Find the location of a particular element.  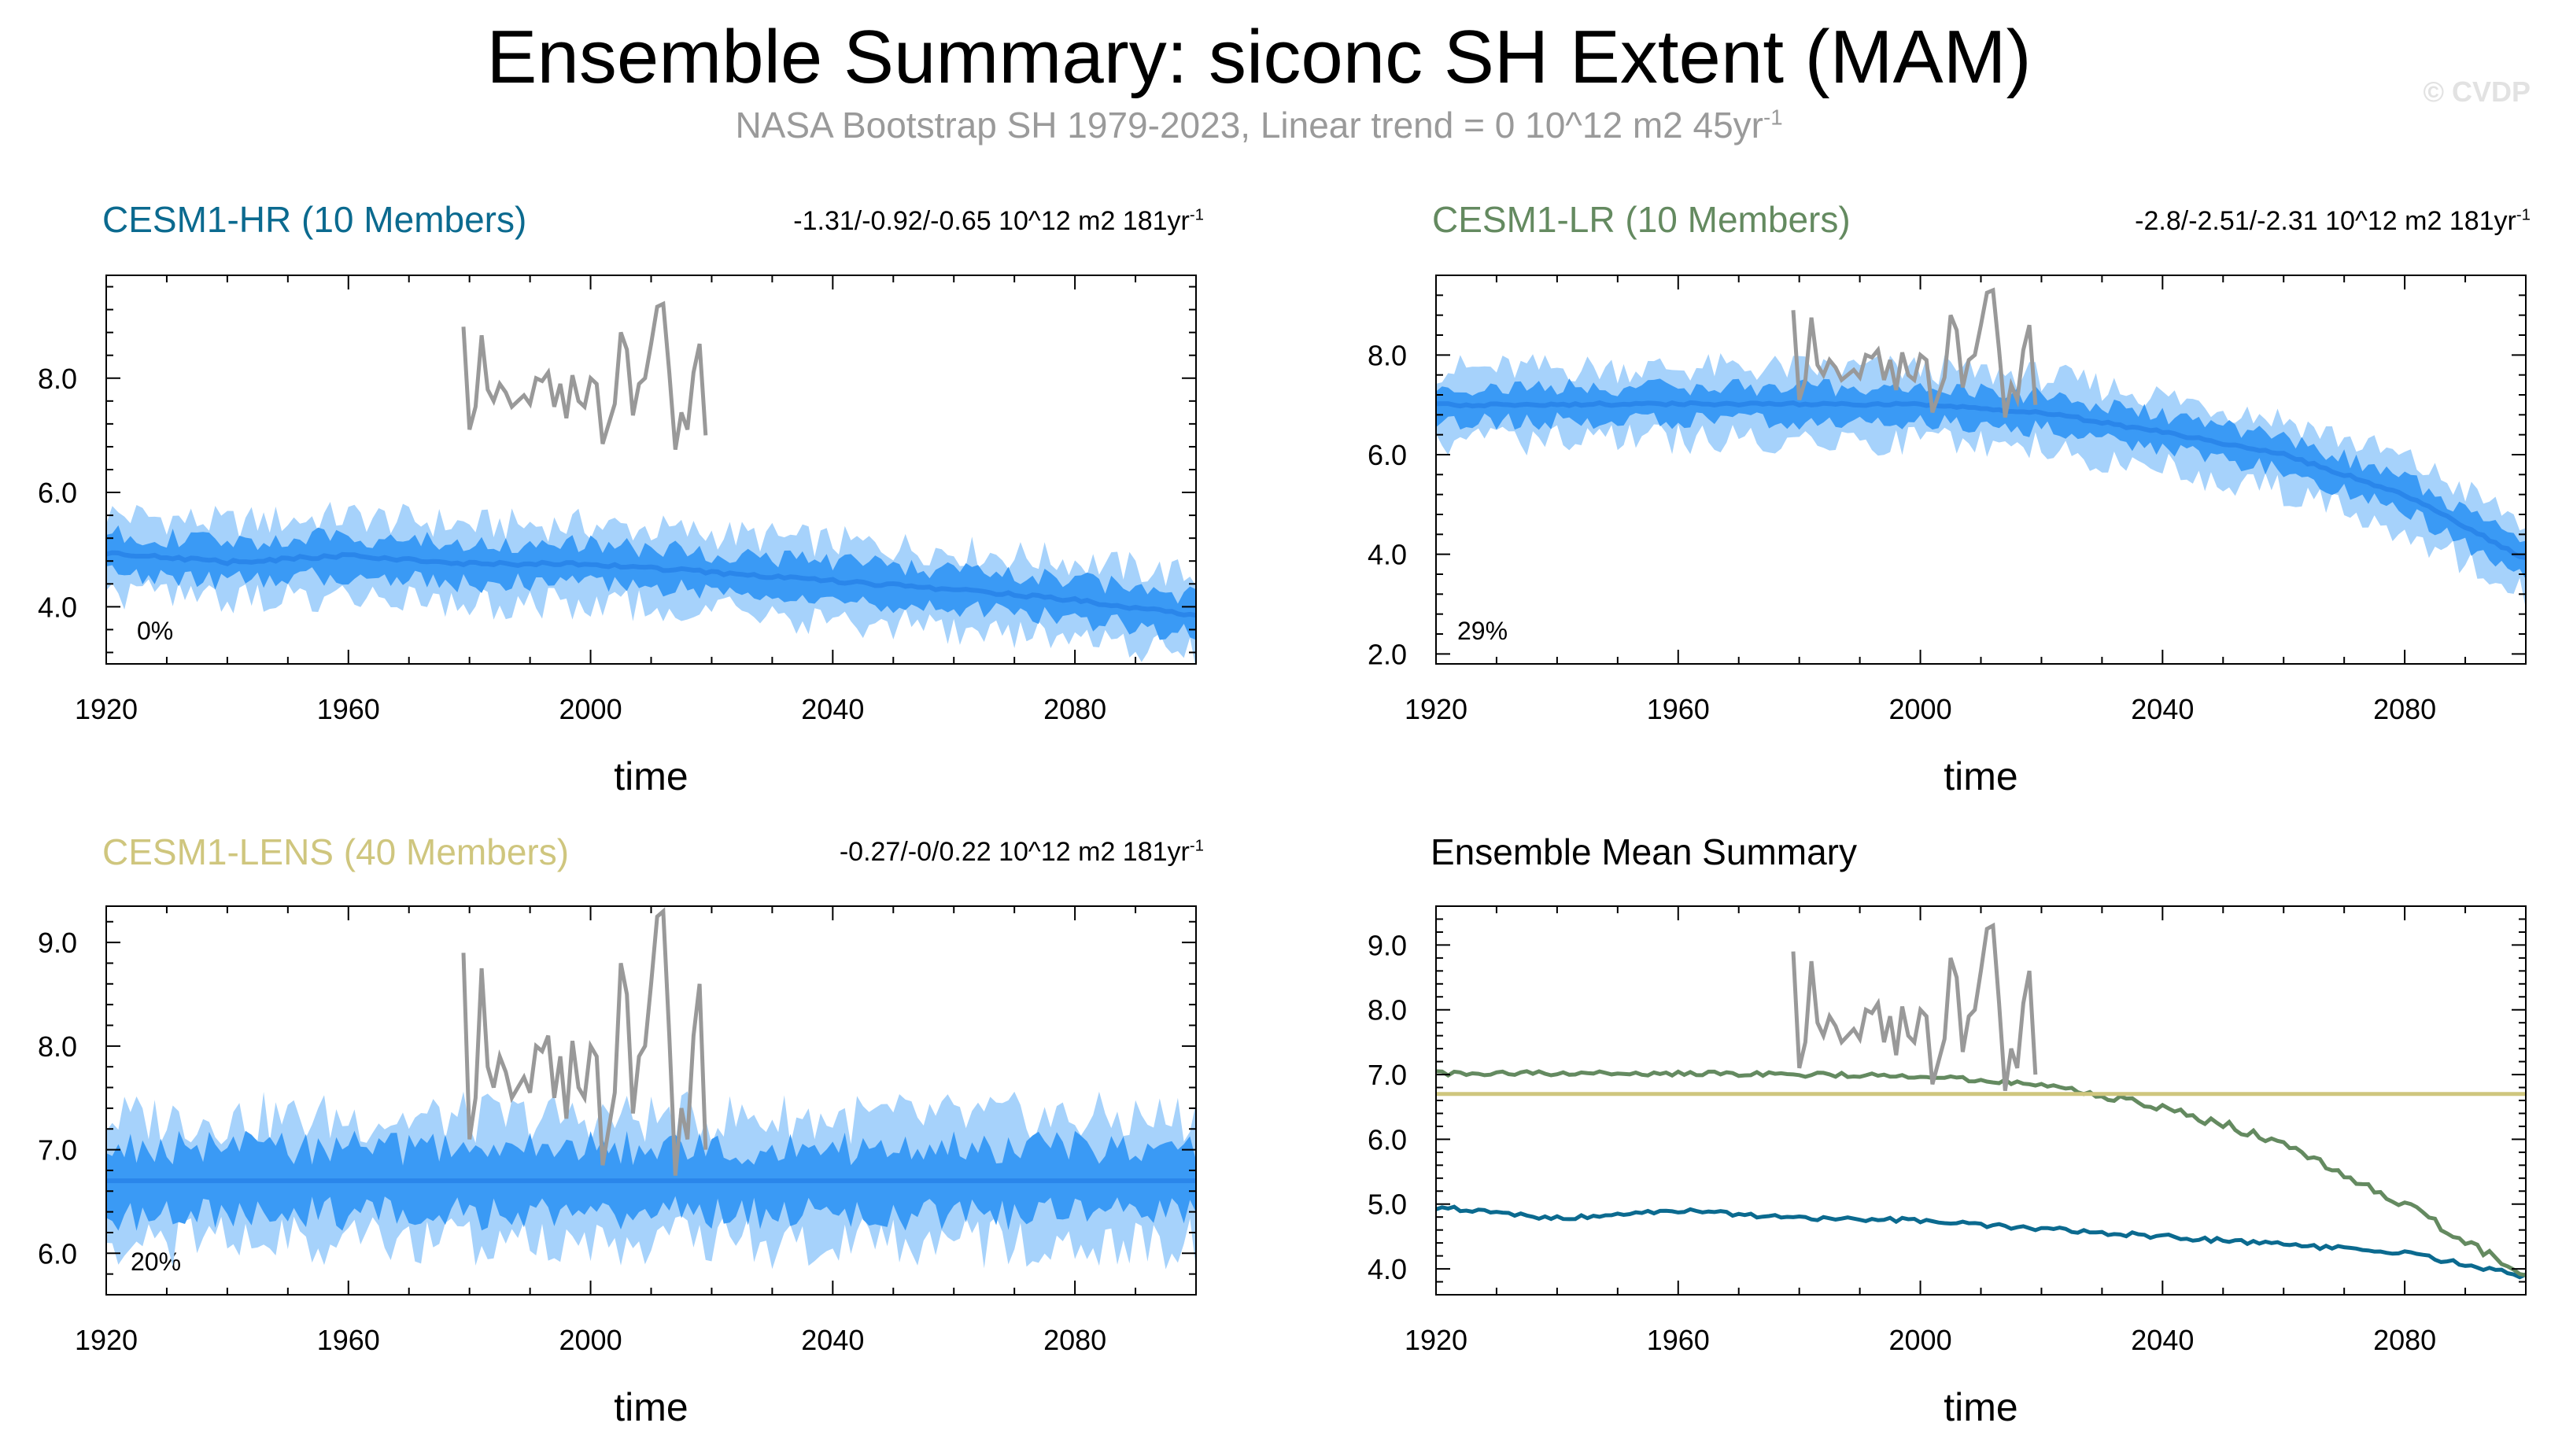

plot-area-lr is located at coordinates (1981, 448).